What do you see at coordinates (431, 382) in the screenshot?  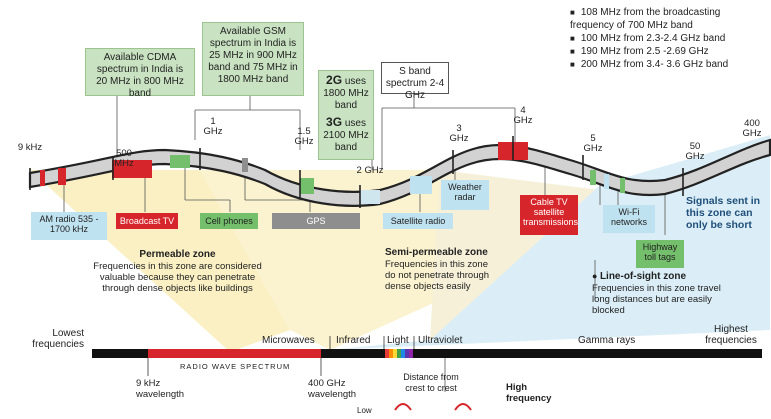 I see `distance-label: Distance from crest to crest` at bounding box center [431, 382].